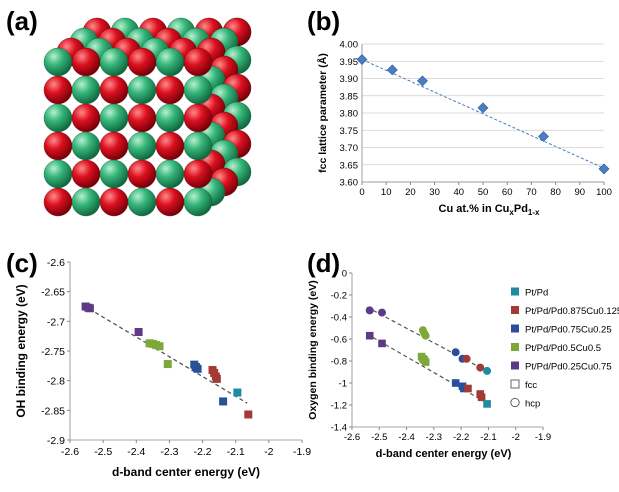  I want to click on x-tick-label: 40, so click(459, 192).